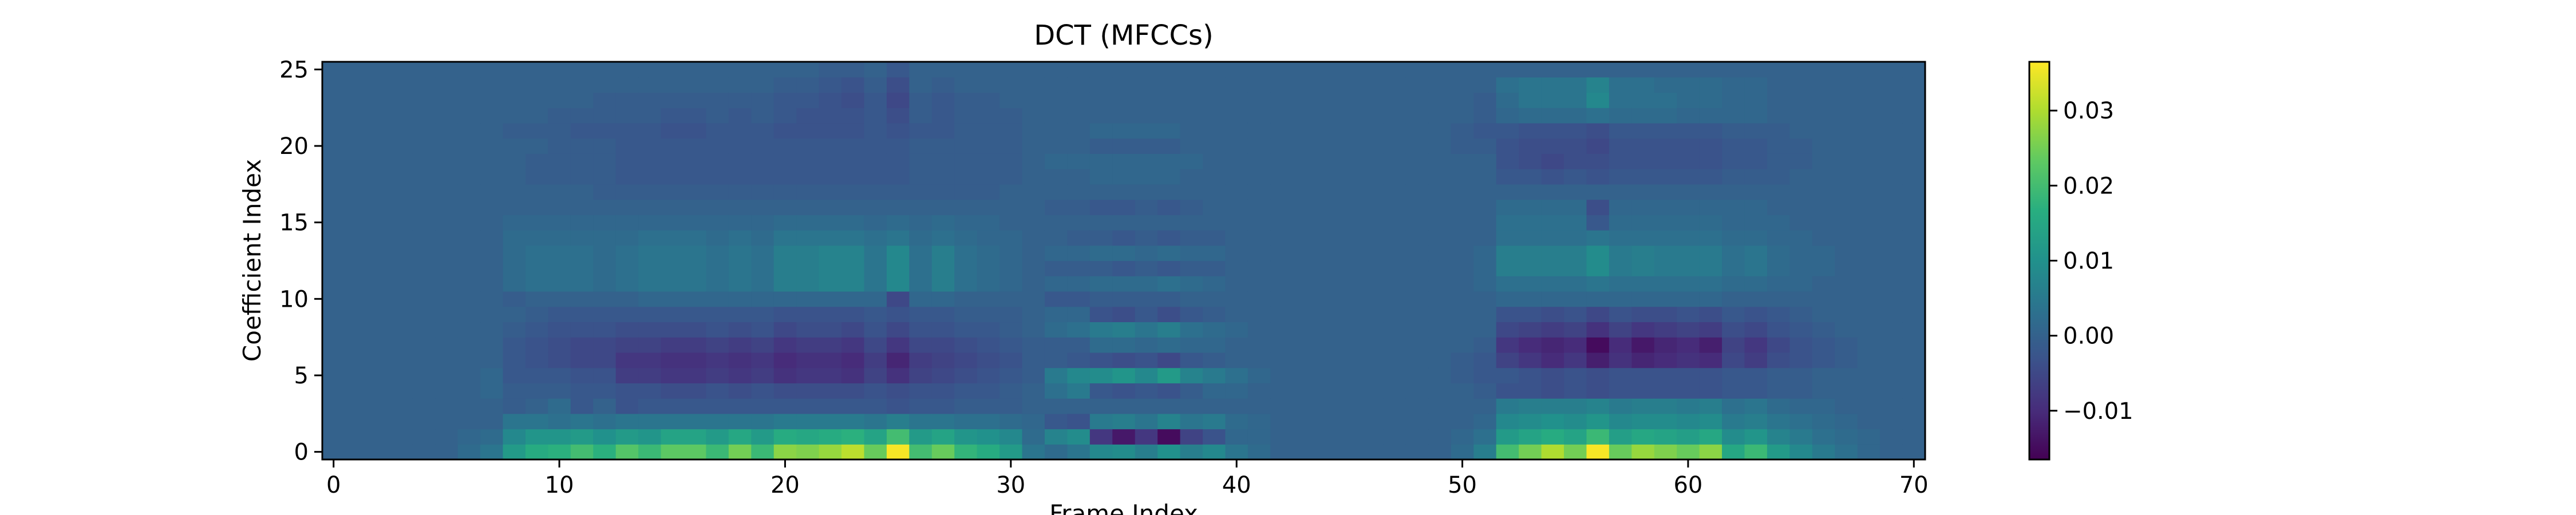 This screenshot has height=515, width=2576. What do you see at coordinates (294, 299) in the screenshot?
I see `y-tick-label: 10` at bounding box center [294, 299].